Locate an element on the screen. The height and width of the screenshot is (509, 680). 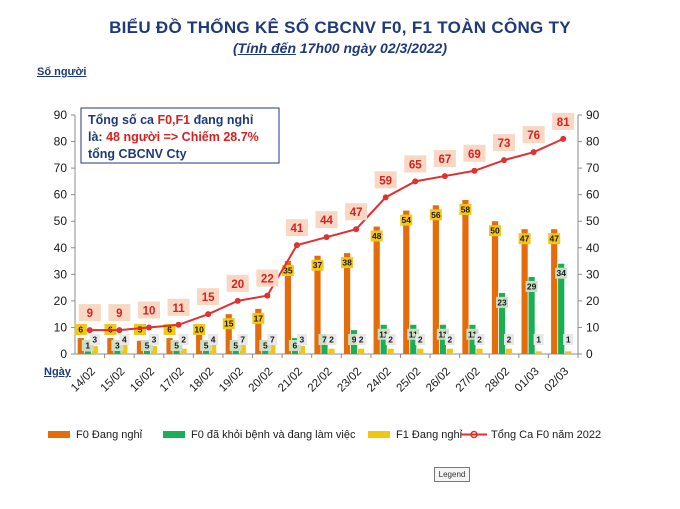
bar-value-label: 48 is located at coordinates (377, 236).